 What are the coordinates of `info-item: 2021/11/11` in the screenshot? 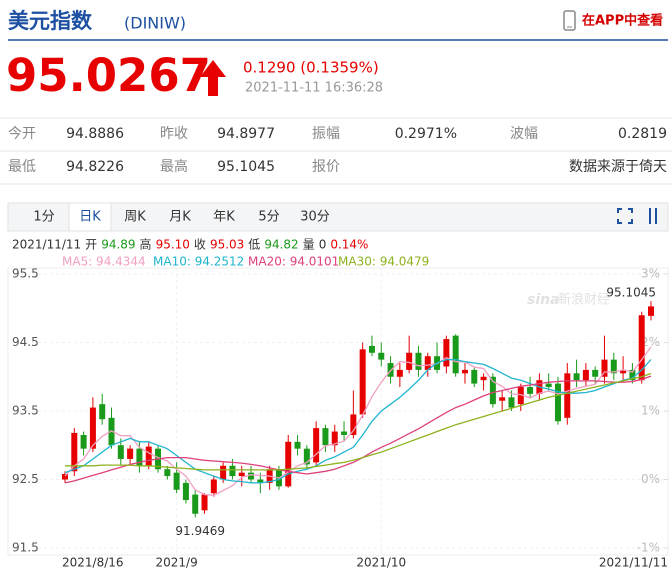 It's located at (46, 245).